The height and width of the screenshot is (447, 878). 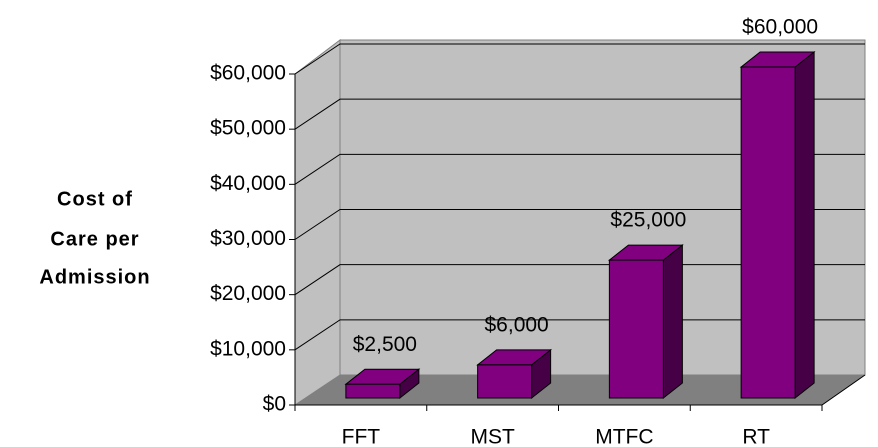 What do you see at coordinates (248, 293) in the screenshot?
I see `y-tick-label: $20,000` at bounding box center [248, 293].